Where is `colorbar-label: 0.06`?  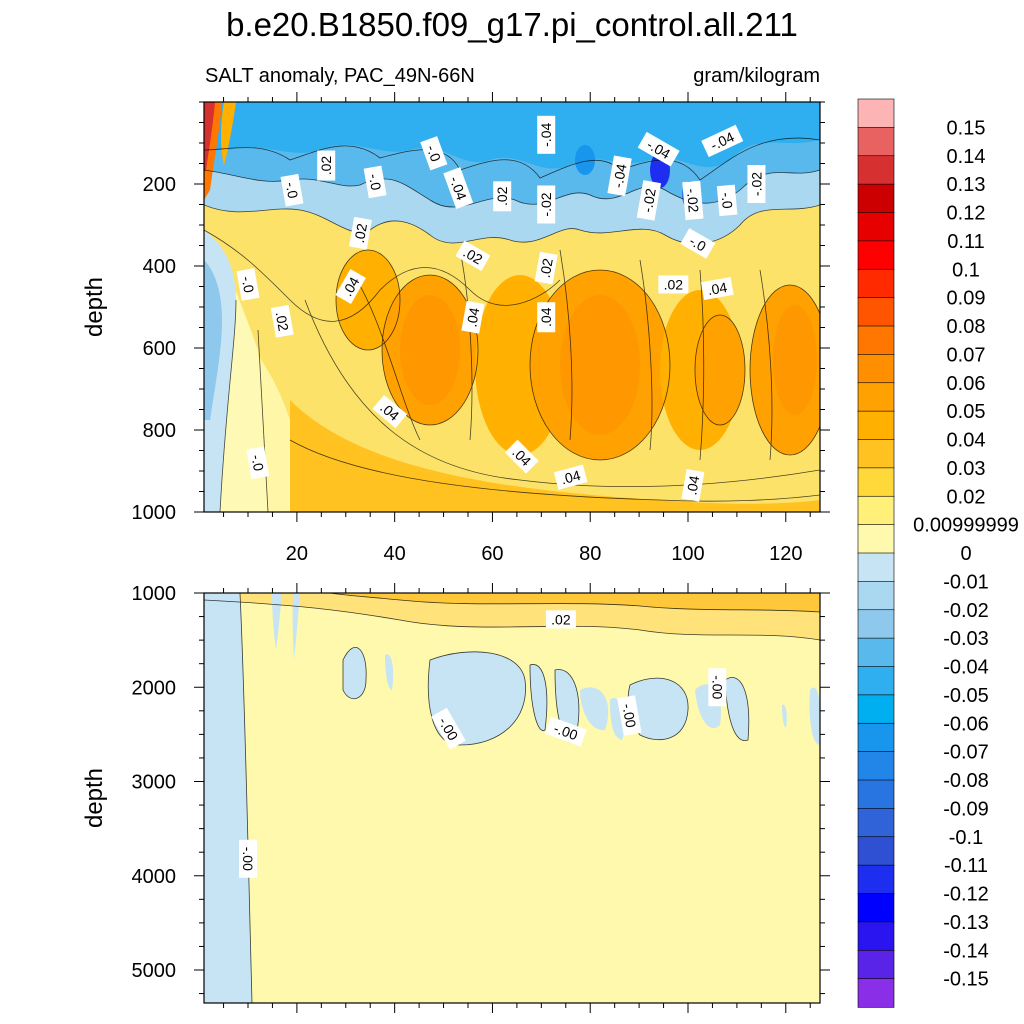 colorbar-label: 0.06 is located at coordinates (966, 384).